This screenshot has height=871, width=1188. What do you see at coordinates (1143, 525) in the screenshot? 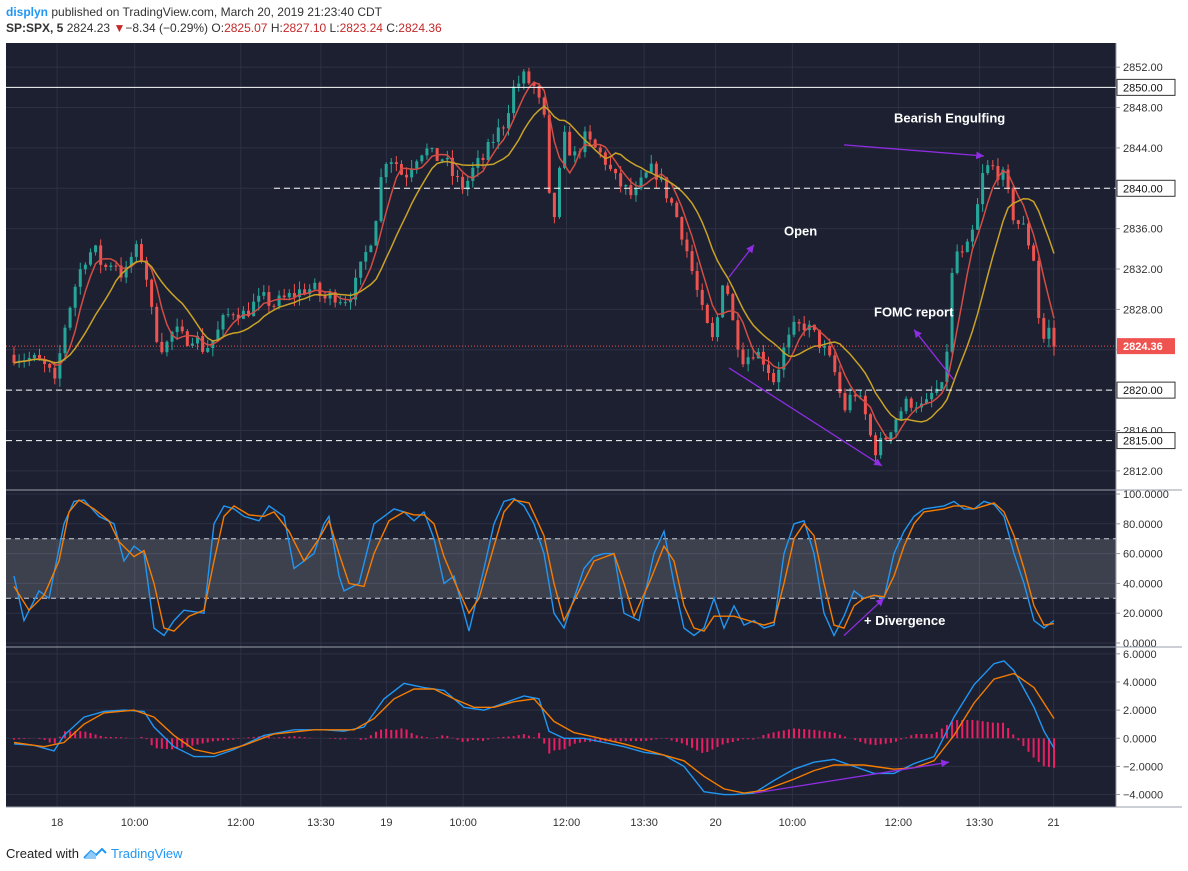
I see `price-tick-label: 80.0000` at bounding box center [1143, 525].